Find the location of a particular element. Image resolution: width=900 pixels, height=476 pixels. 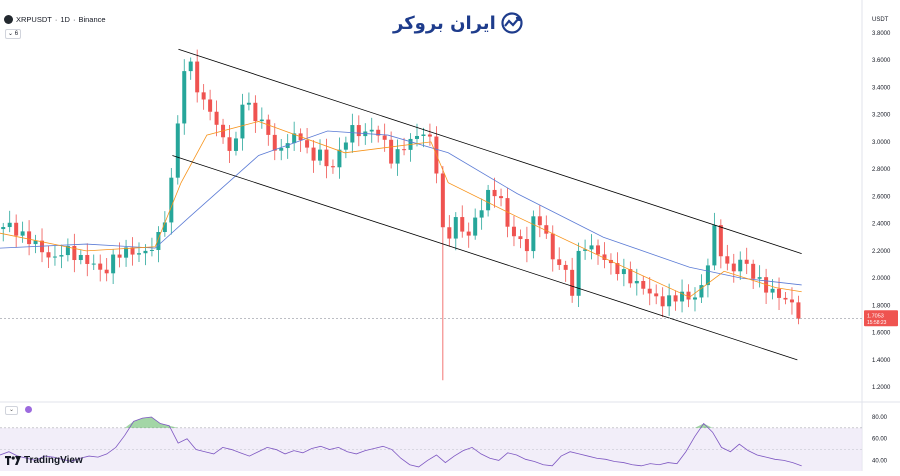

last-price-value: 1.7053 is located at coordinates (875, 316).